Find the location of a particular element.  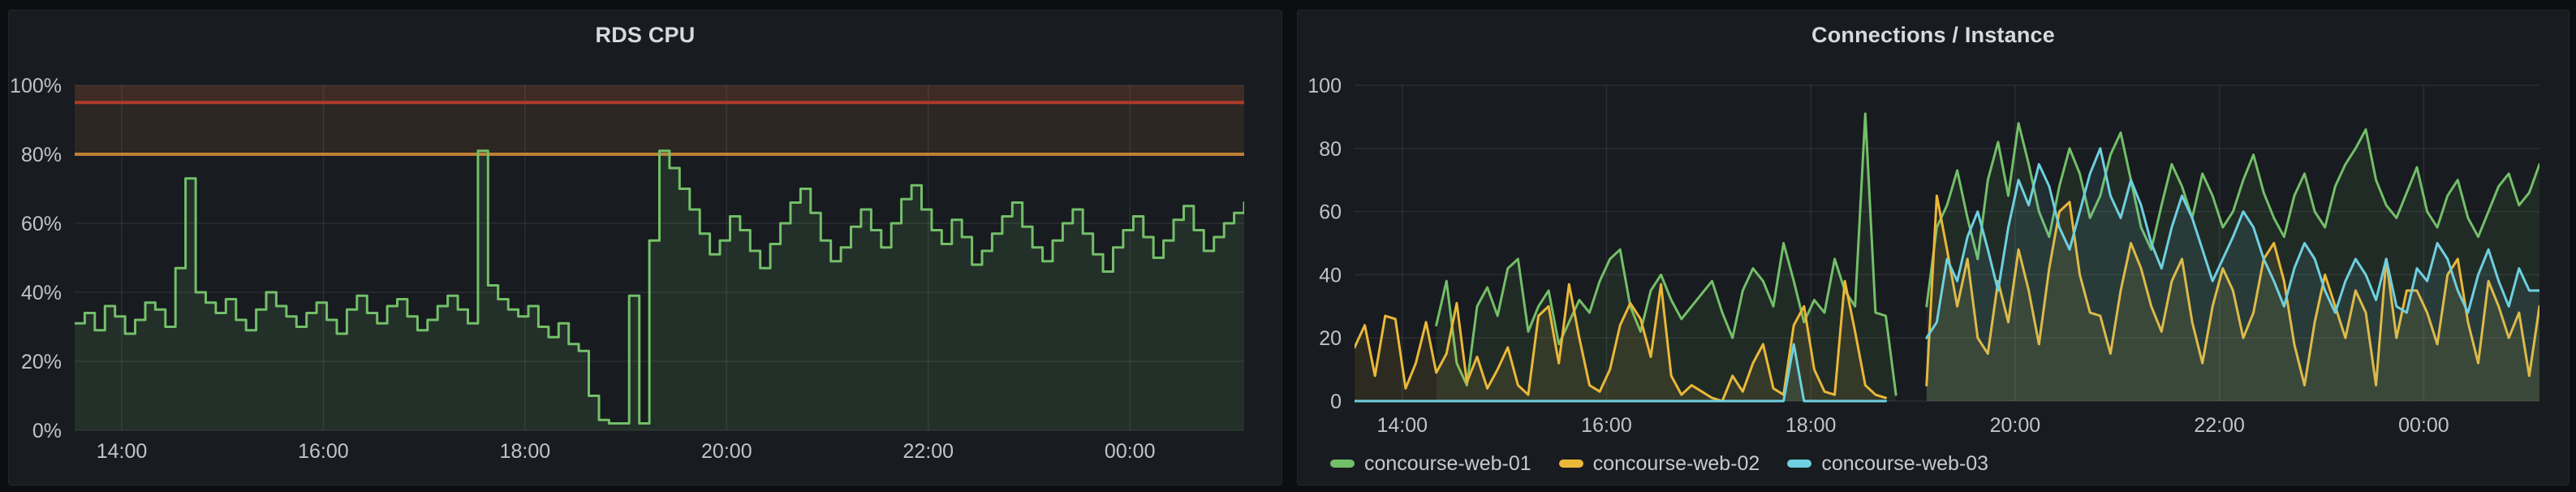

panel-title-rds-cpu: RDS CPU is located at coordinates (646, 34).